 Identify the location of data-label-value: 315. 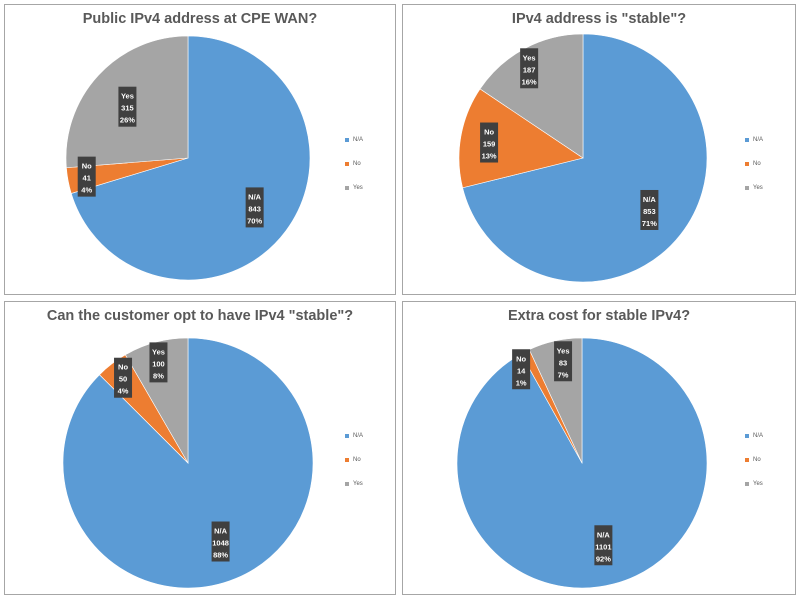
(127, 108).